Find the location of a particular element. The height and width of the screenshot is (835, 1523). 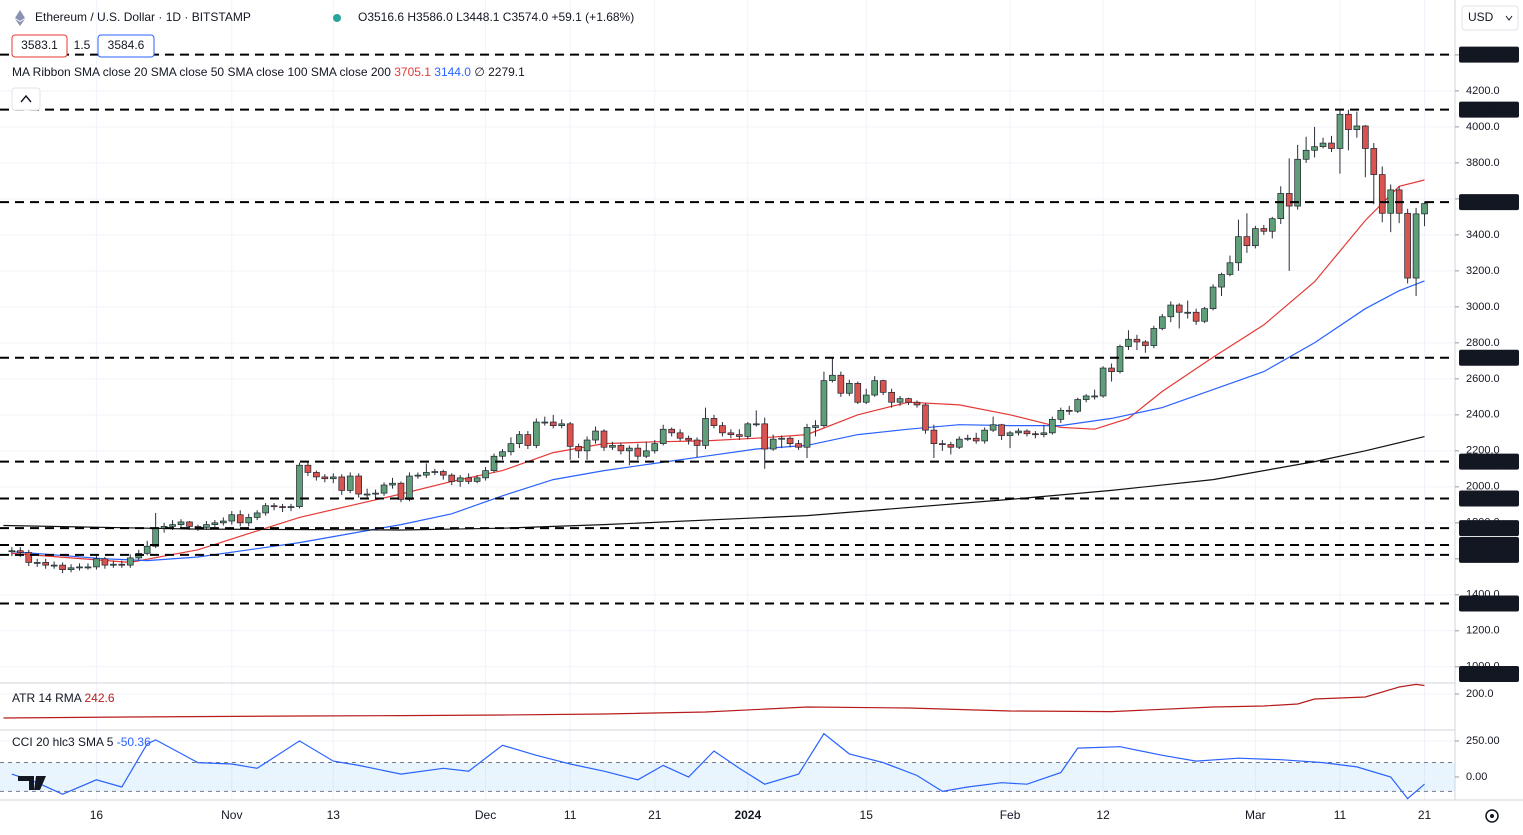

y-tick-label: 3200.0 is located at coordinates (1483, 271).